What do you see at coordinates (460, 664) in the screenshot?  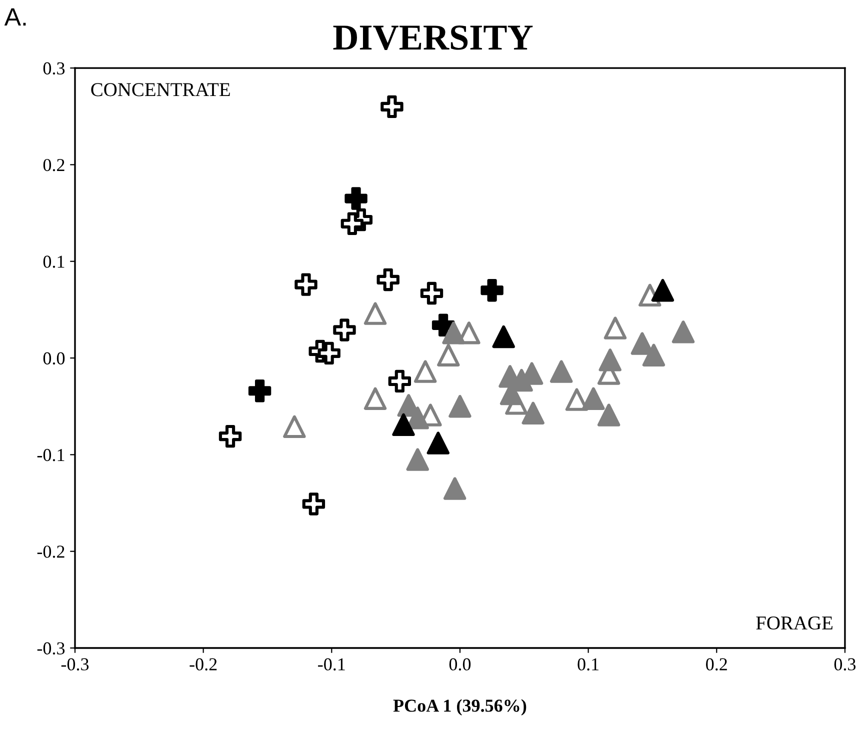 I see `x-tick-label: 0.0` at bounding box center [460, 664].